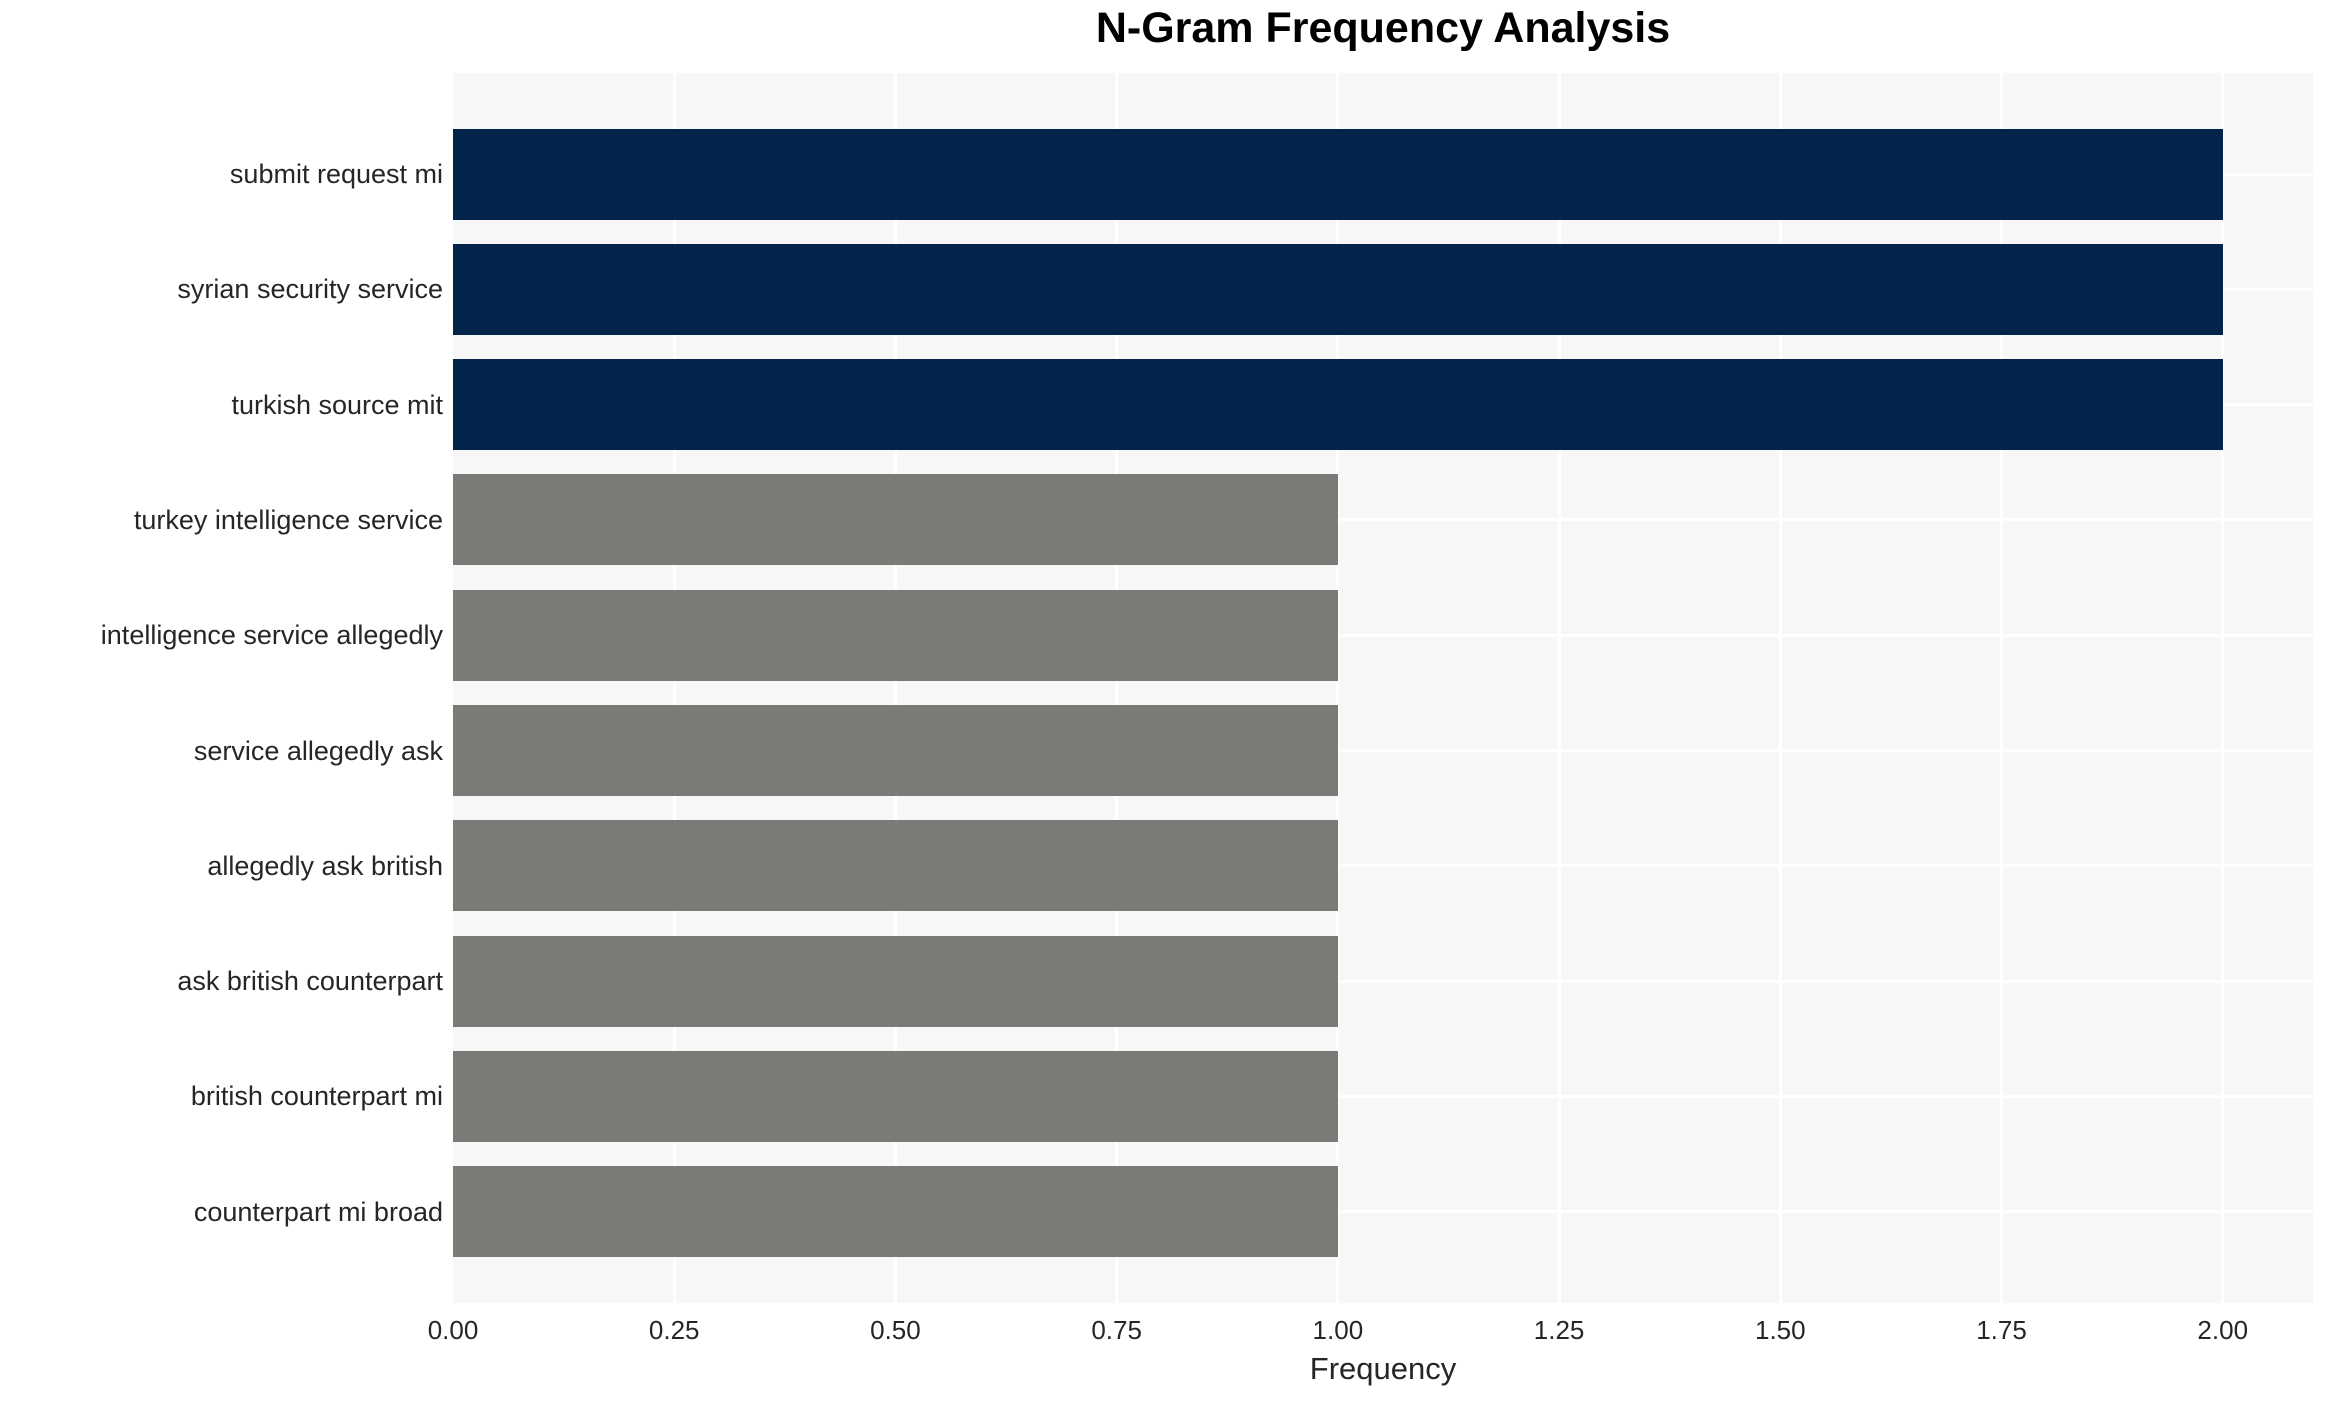 The width and height of the screenshot is (2332, 1402). What do you see at coordinates (325, 865) in the screenshot?
I see `y-tick-label: allegedly ask british` at bounding box center [325, 865].